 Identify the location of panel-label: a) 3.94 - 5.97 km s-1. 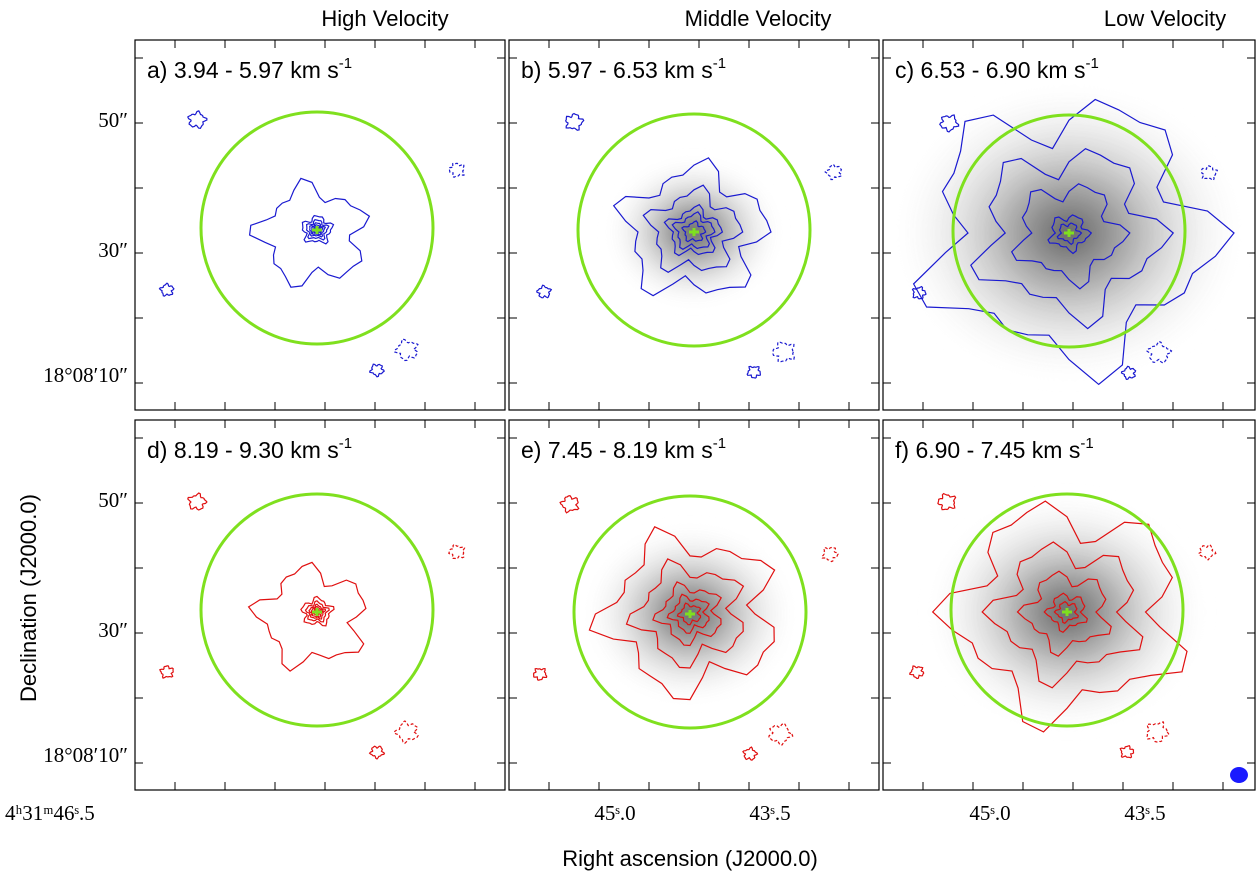
(249, 69).